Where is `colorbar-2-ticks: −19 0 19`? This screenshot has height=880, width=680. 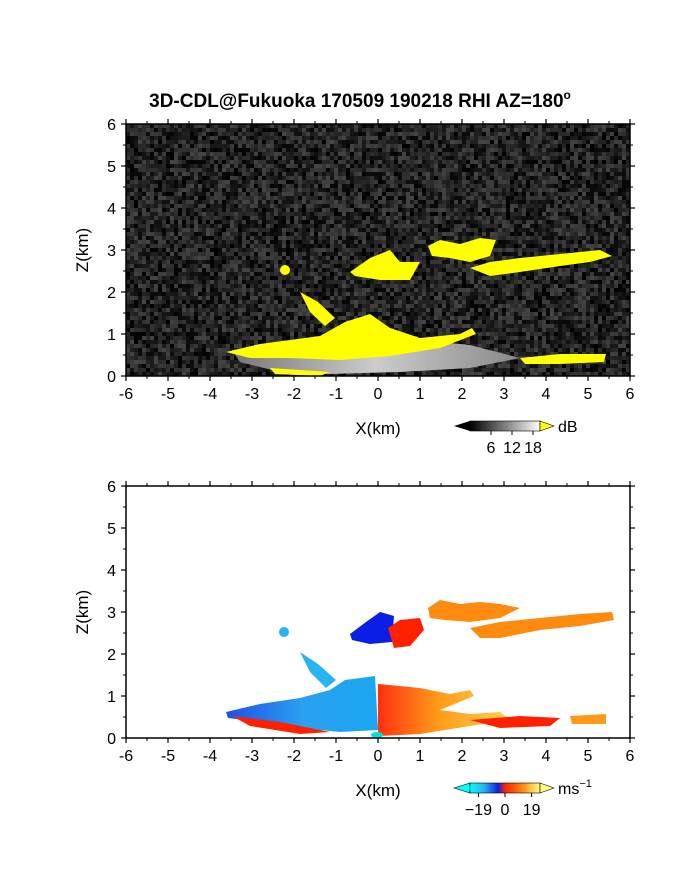
colorbar-2-ticks: −19 0 19 is located at coordinates (503, 806).